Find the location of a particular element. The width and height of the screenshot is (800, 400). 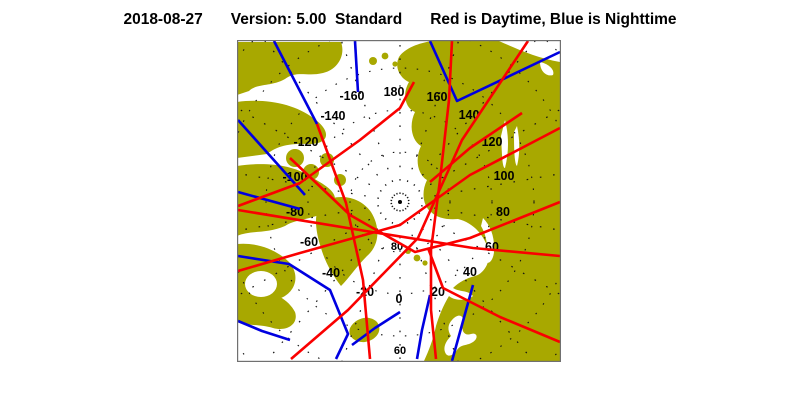

longitude-label: 0 is located at coordinates (399, 299).